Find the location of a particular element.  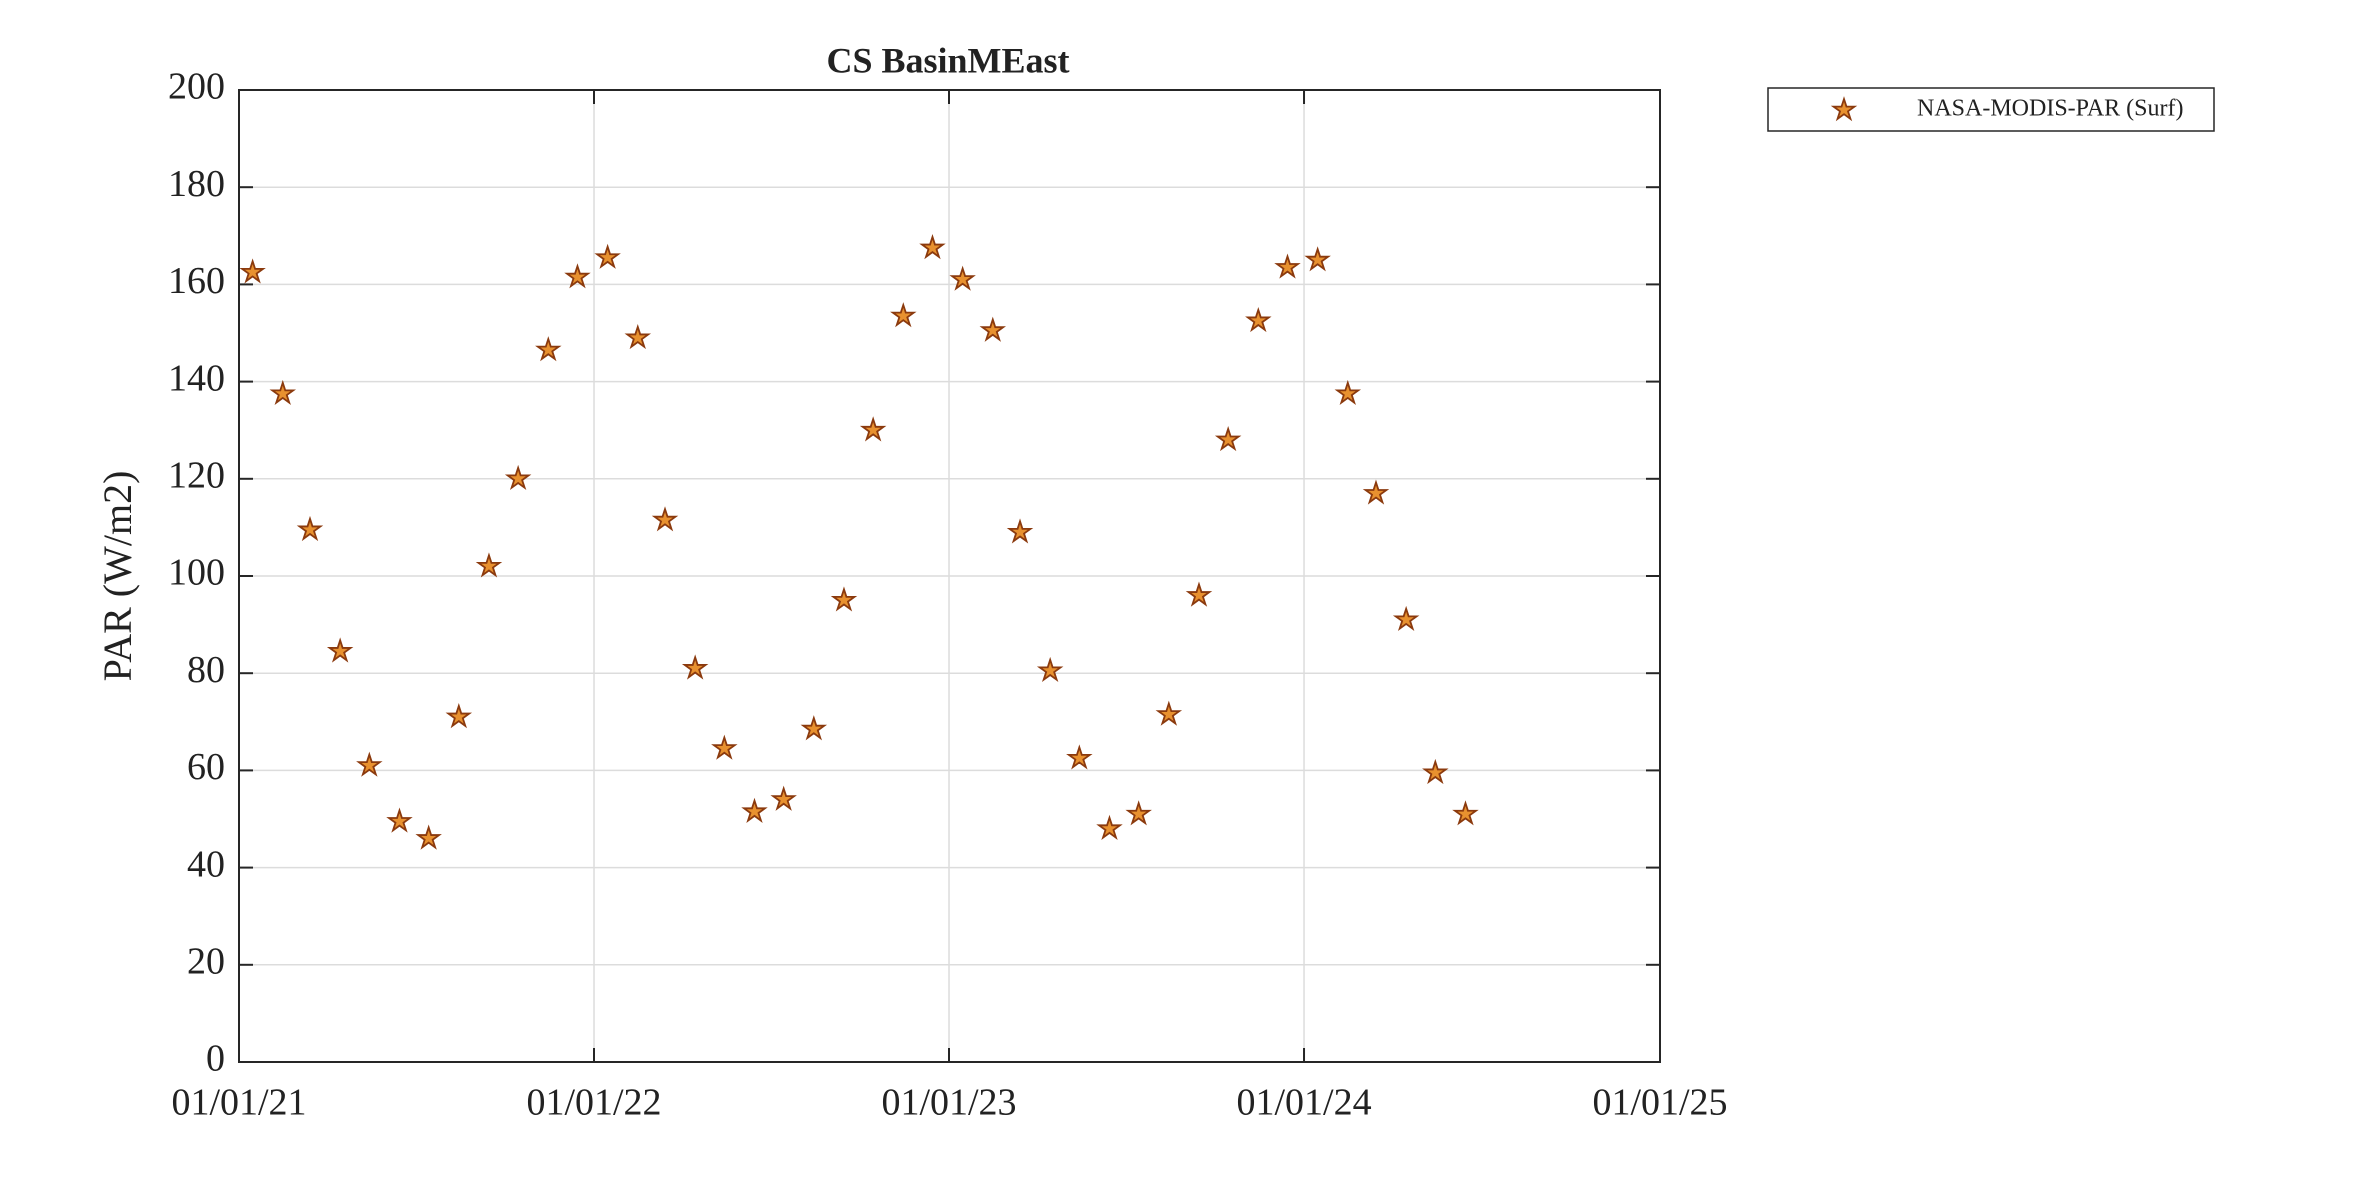

legend-label: NASA-MODIS-PAR (Surf) is located at coordinates (2050, 109).